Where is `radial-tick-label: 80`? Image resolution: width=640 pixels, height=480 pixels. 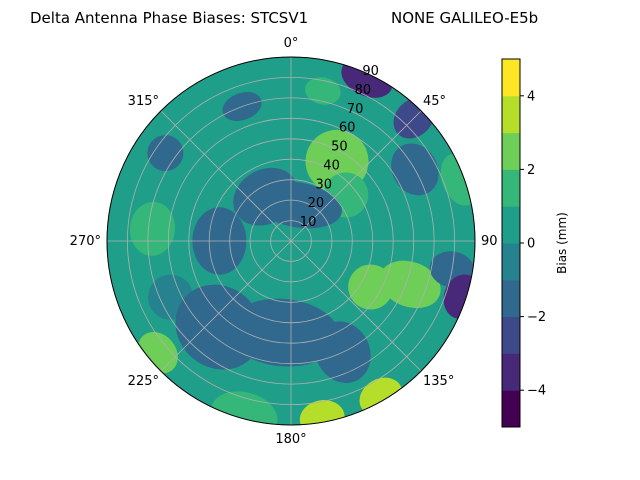 radial-tick-label: 80 is located at coordinates (363, 90).